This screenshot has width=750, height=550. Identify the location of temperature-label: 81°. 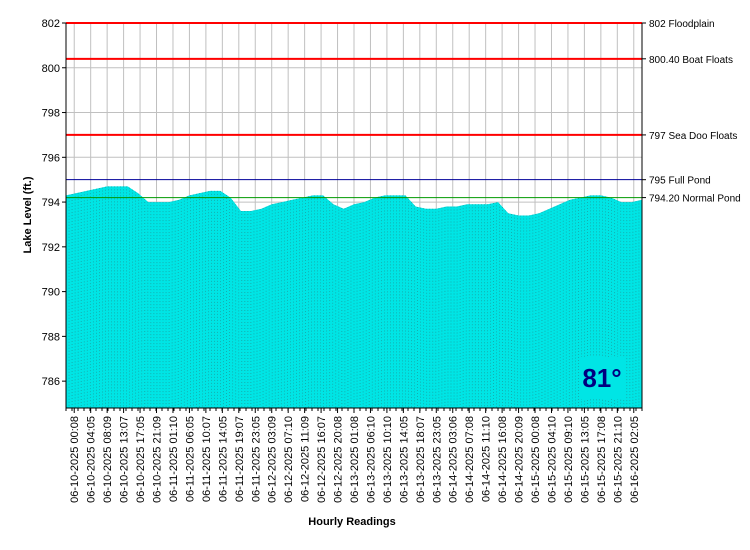
(601, 378).